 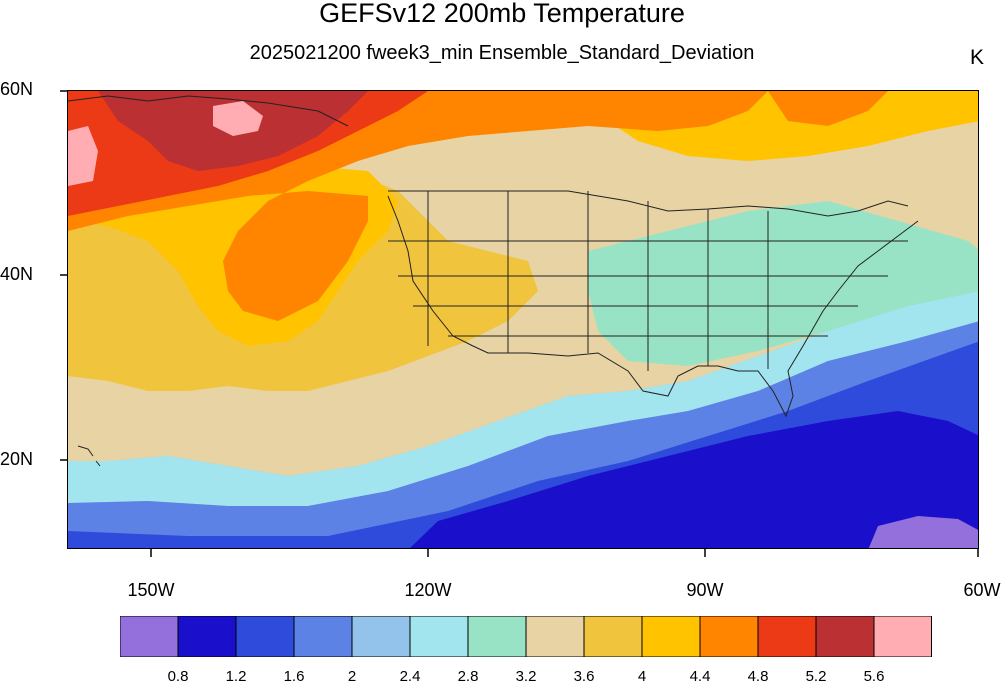 What do you see at coordinates (178, 676) in the screenshot?
I see `colorbar-label: 0.8` at bounding box center [178, 676].